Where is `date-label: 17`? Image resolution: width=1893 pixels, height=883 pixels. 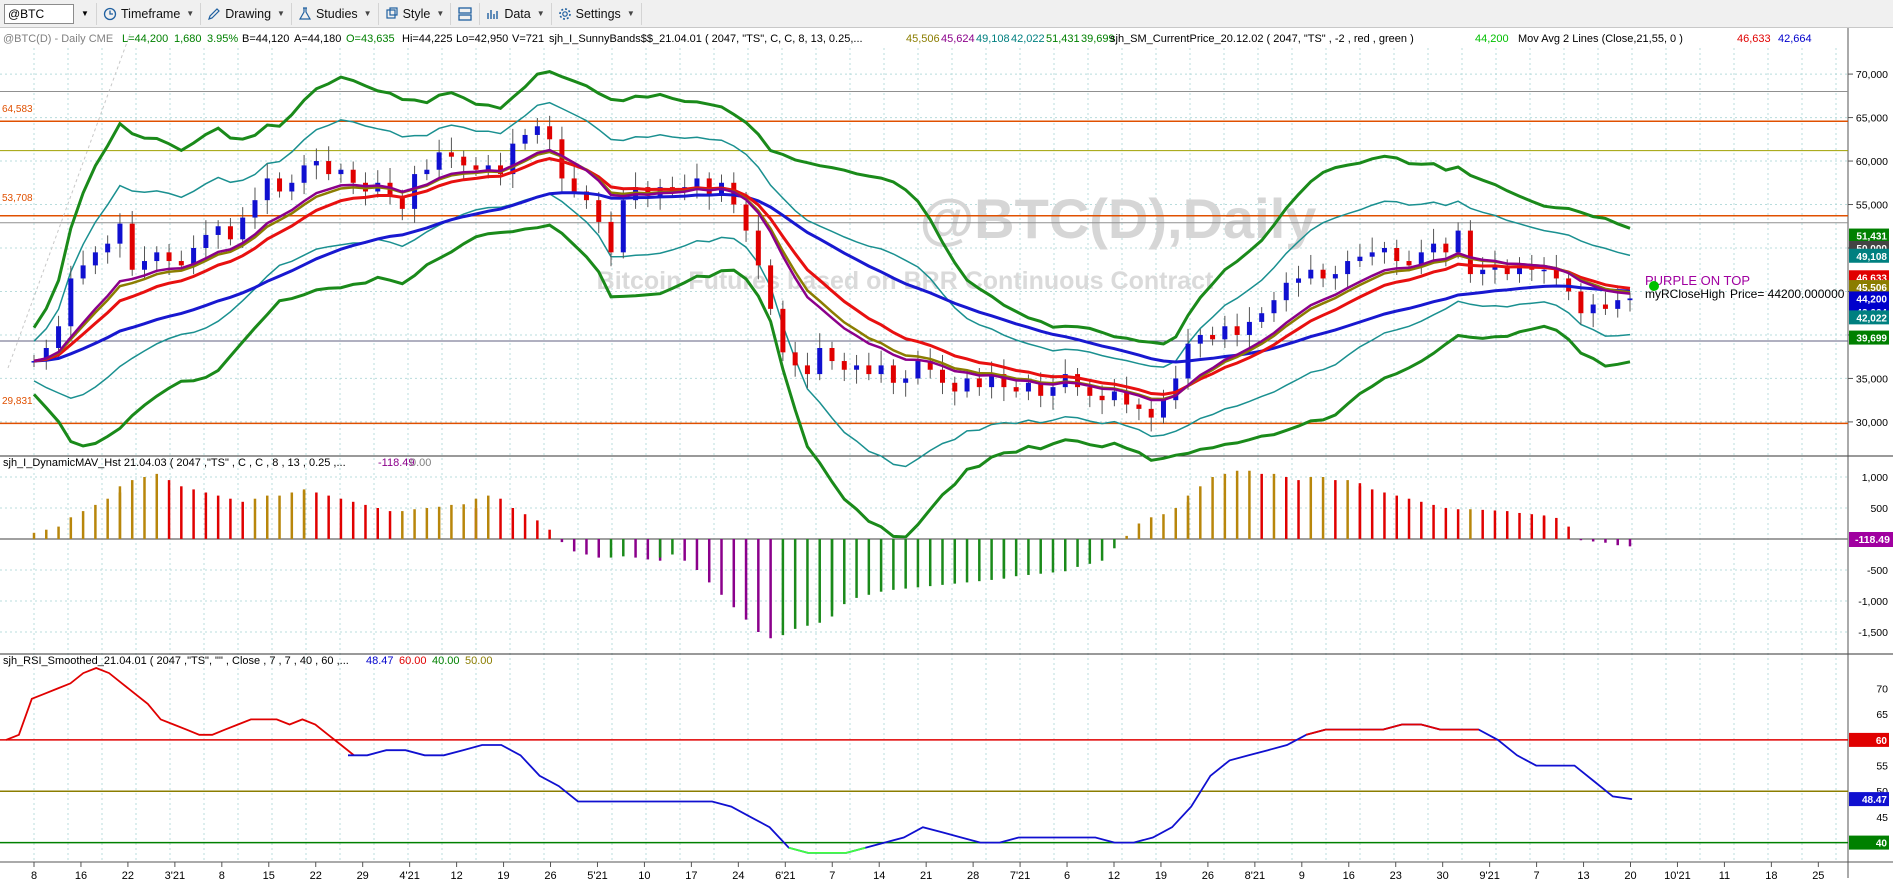
date-label: 17 is located at coordinates (691, 876).